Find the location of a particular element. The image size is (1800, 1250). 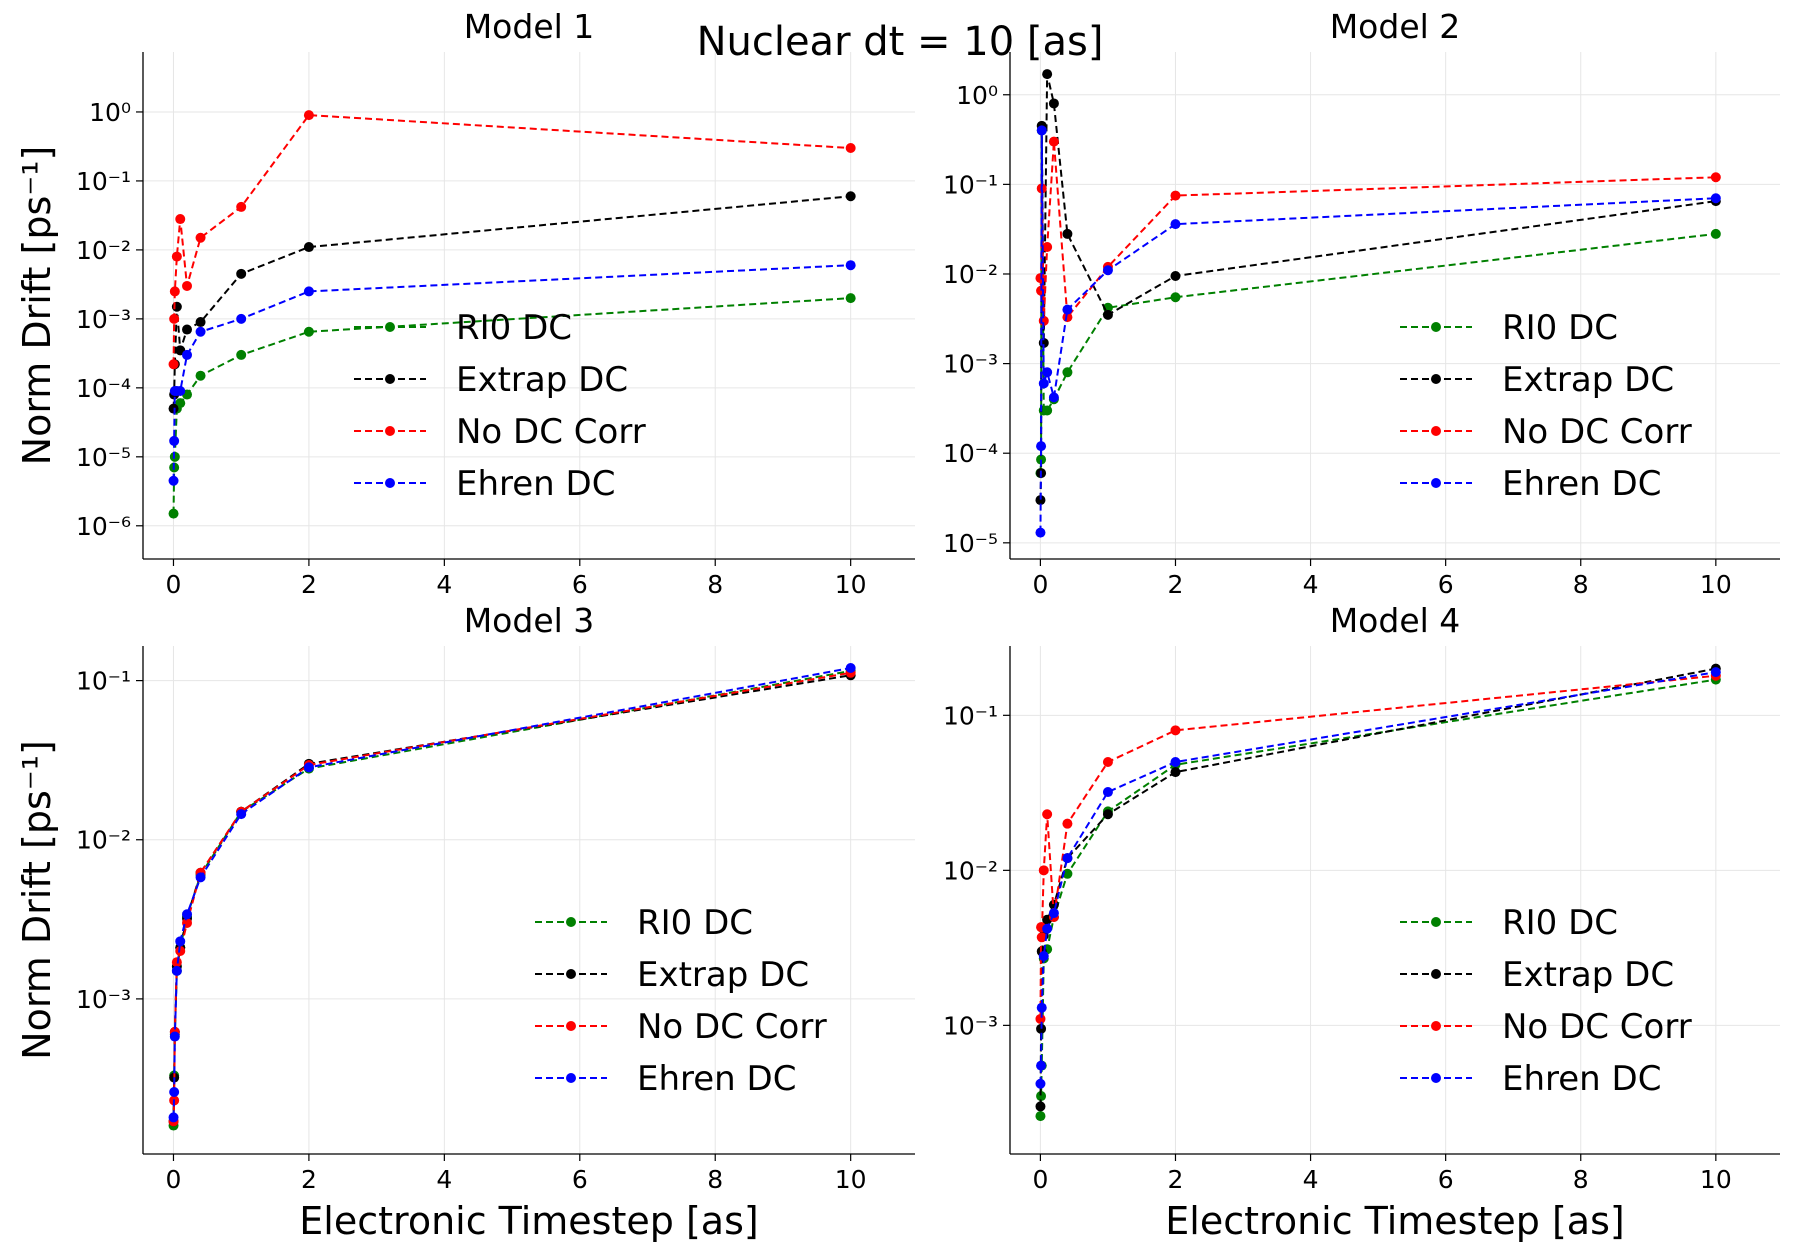

subplot-title: Model 1 is located at coordinates (529, 26).